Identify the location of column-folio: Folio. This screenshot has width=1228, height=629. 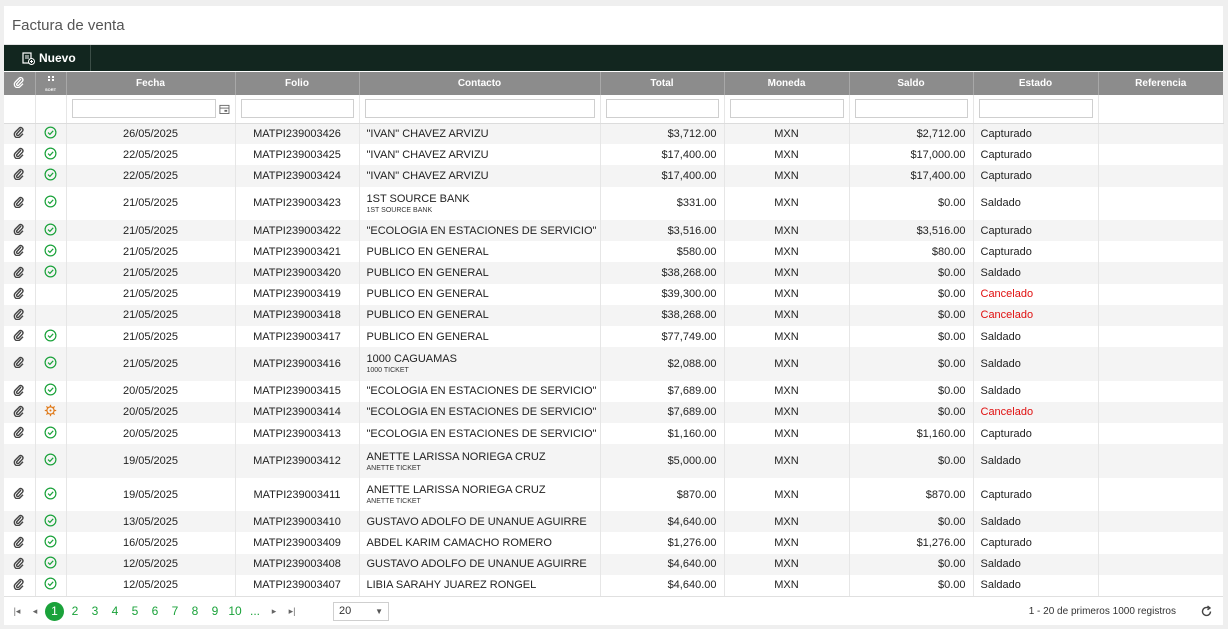
(297, 83).